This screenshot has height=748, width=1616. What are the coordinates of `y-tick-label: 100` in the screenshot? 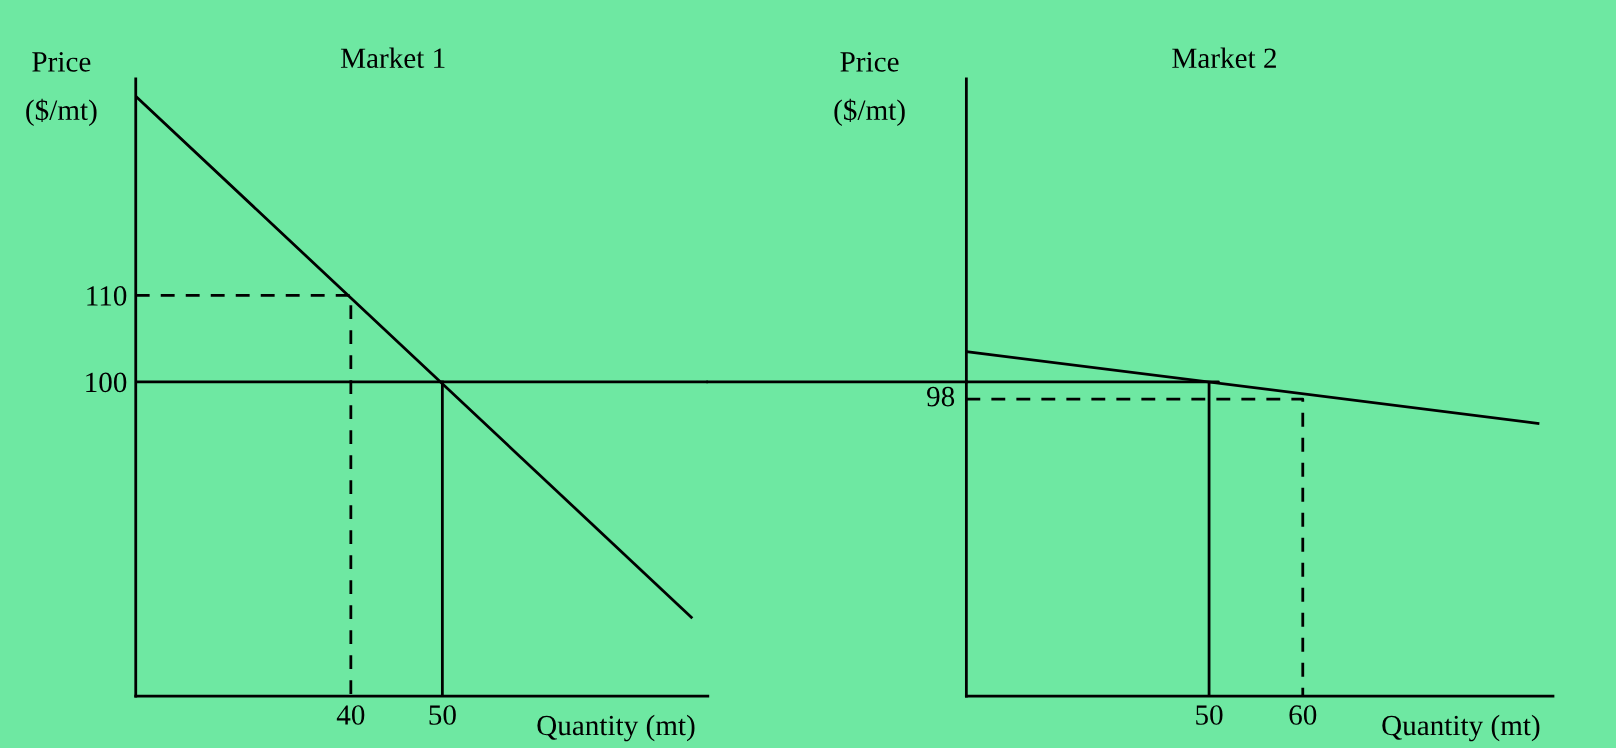 It's located at (106, 382).